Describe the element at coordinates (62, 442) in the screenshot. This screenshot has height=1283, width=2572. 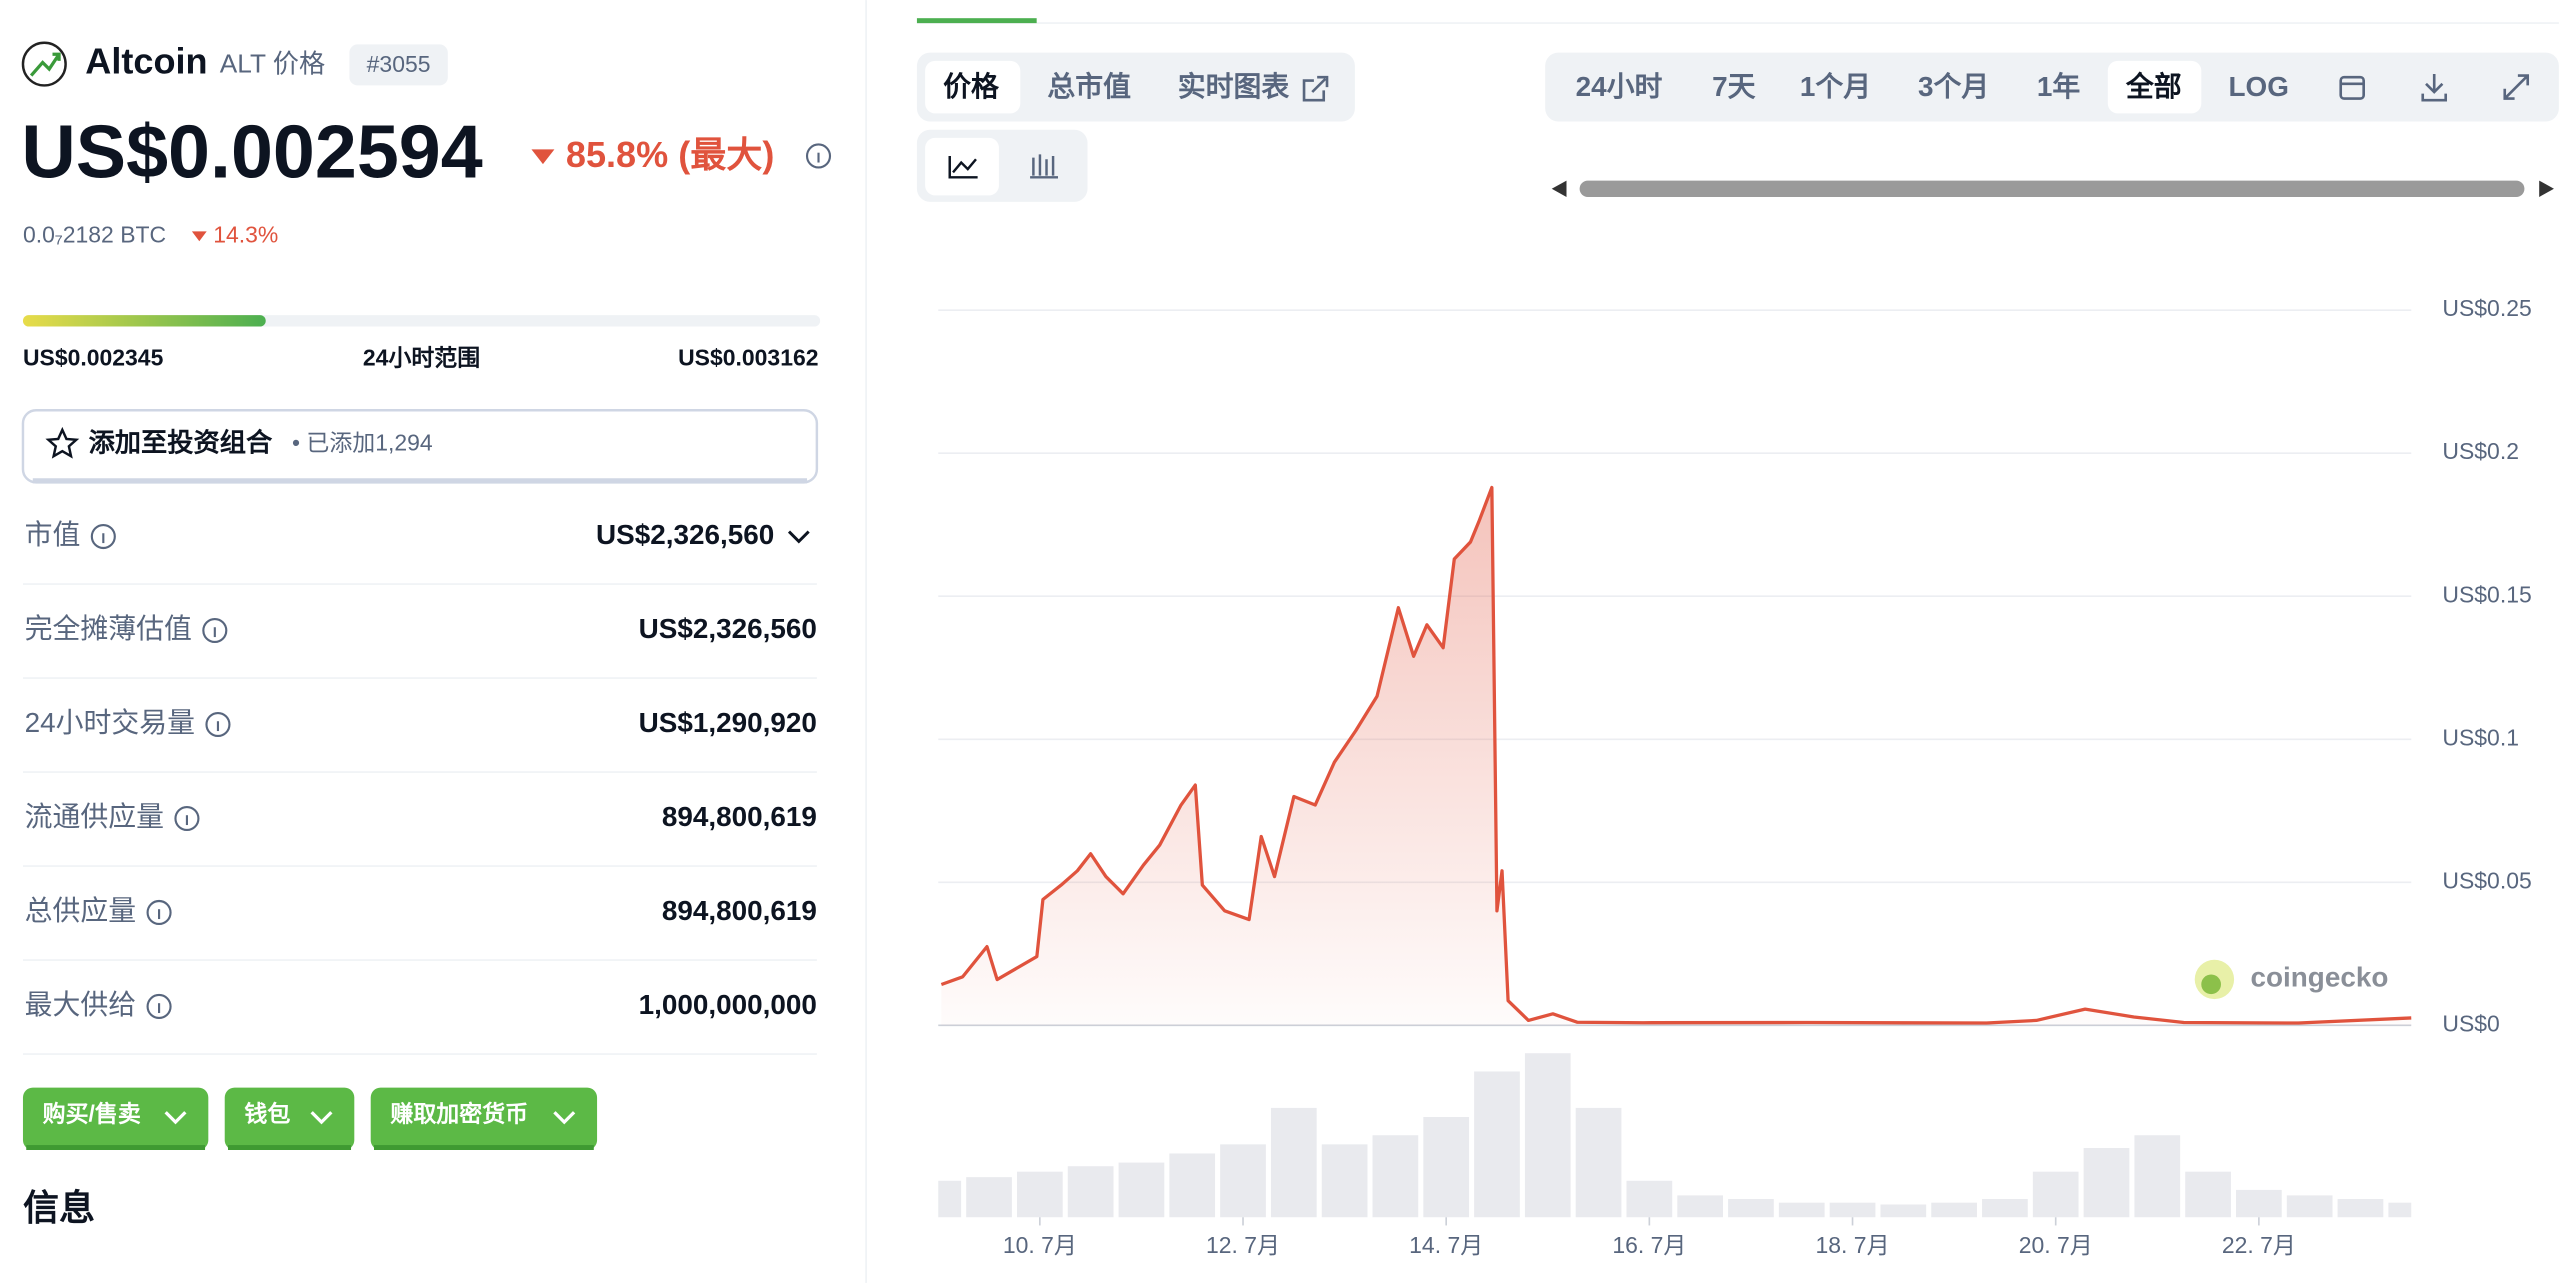
I see `star-icon` at that location.